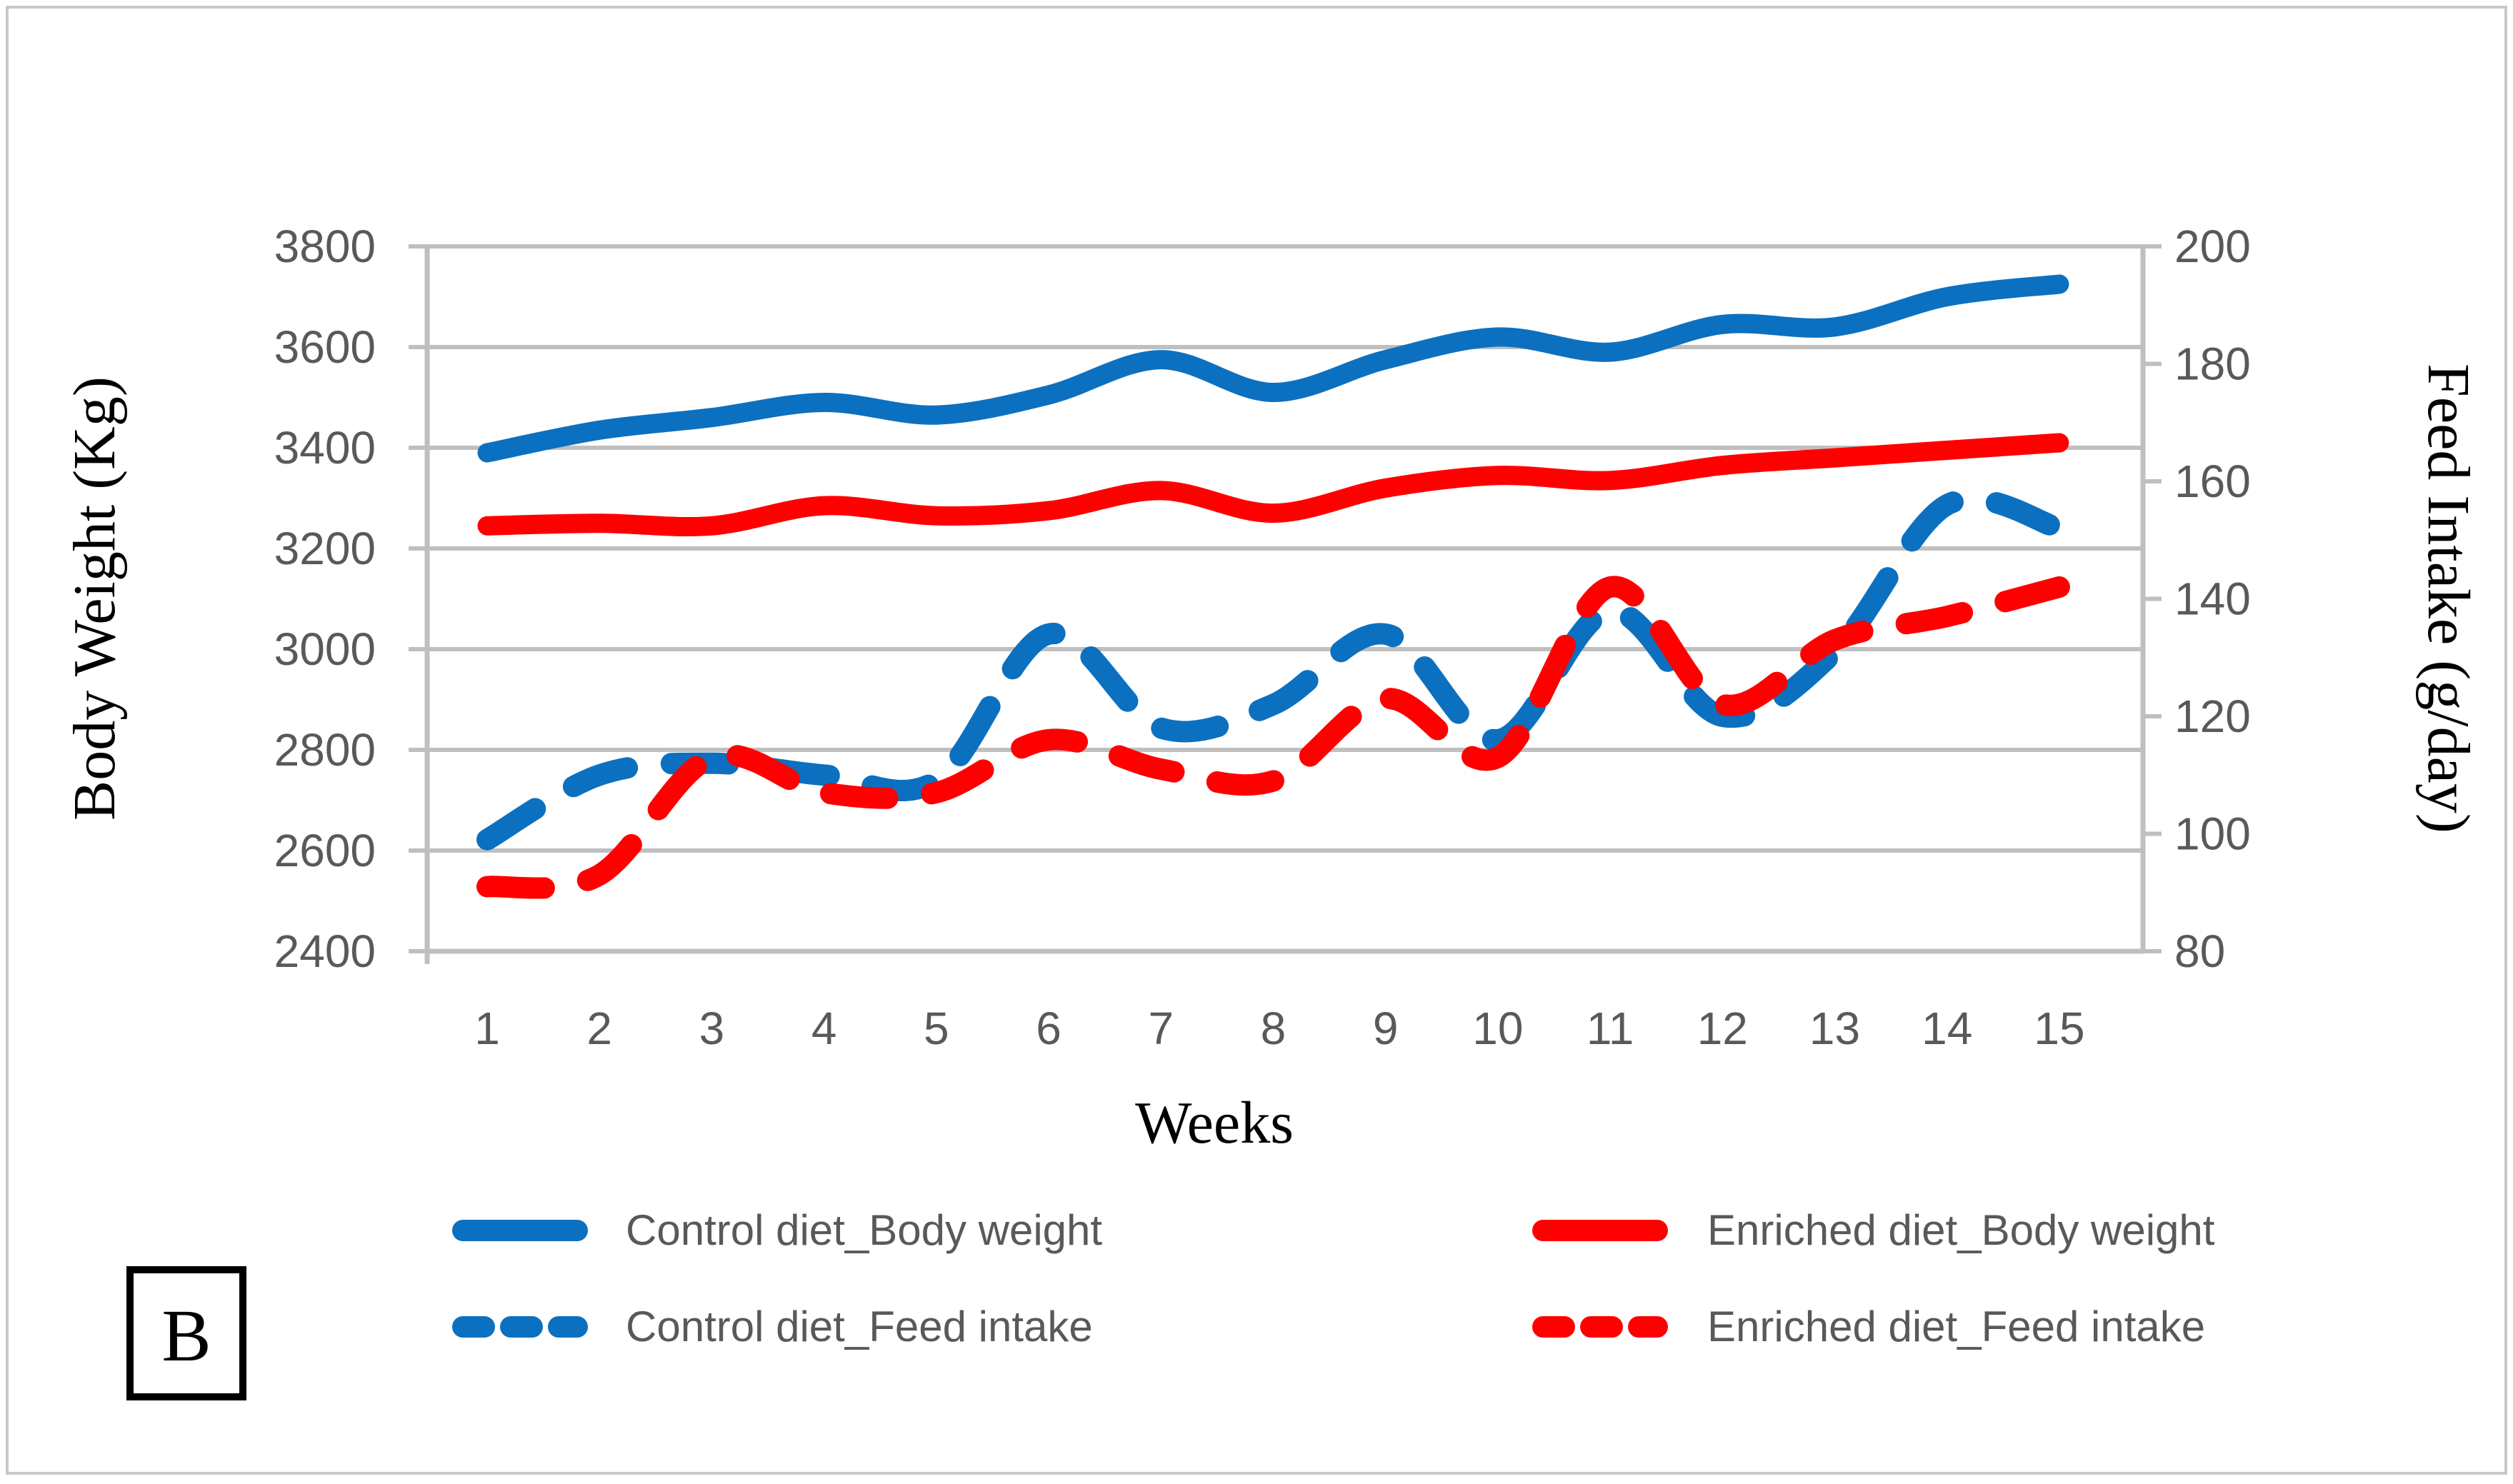 This screenshot has width=2513, height=1484. What do you see at coordinates (1497, 1028) in the screenshot?
I see `x-axis-tick-label-10: 10` at bounding box center [1497, 1028].